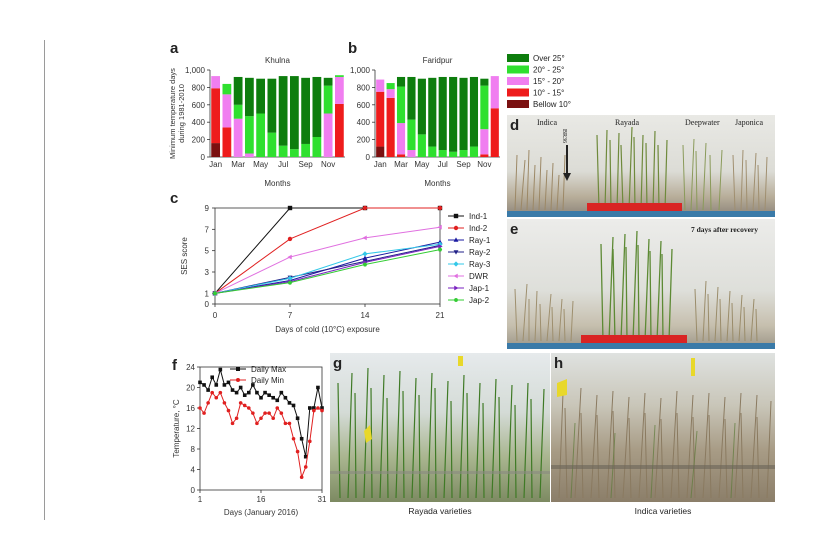 This screenshot has width=820, height=559. I want to click on legend-label: Ray-3, so click(480, 264).